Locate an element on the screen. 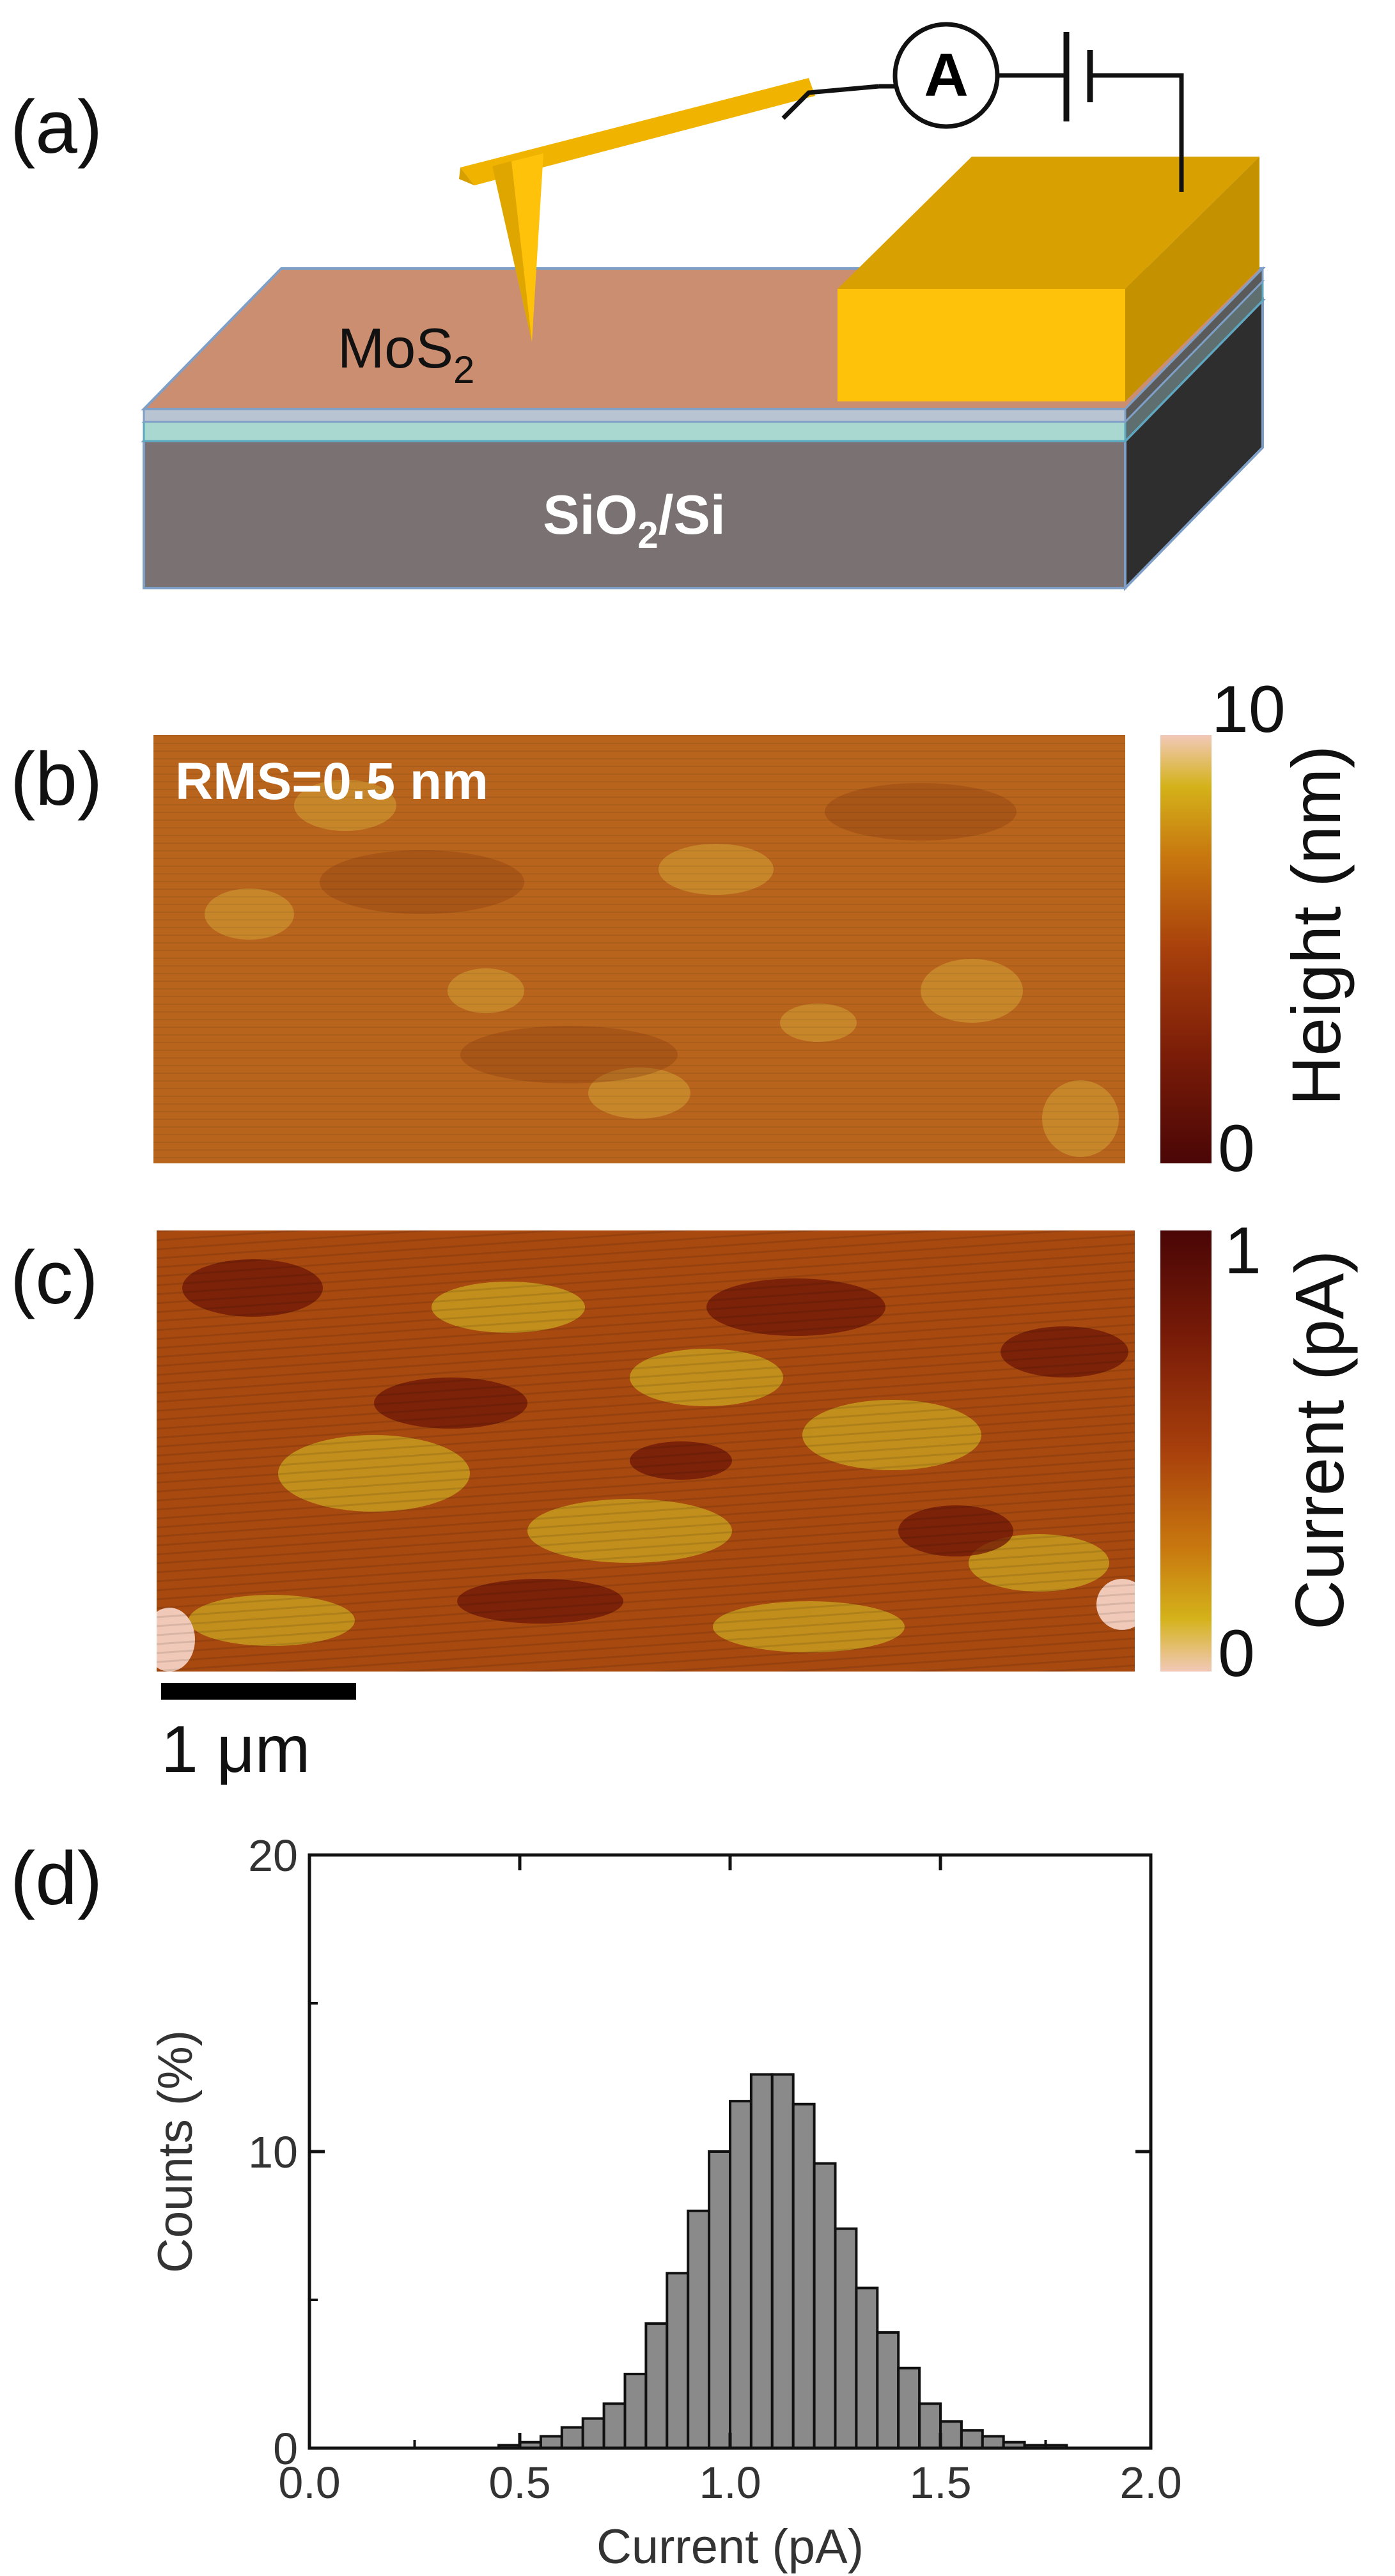 Image resolution: width=1395 pixels, height=2576 pixels. probe-wire is located at coordinates (830, 102).